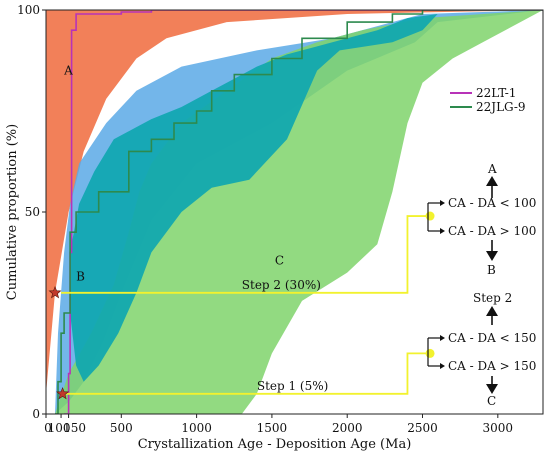 The width and height of the screenshot is (550, 455). I want to click on x-tick-label: 2000, so click(347, 428).